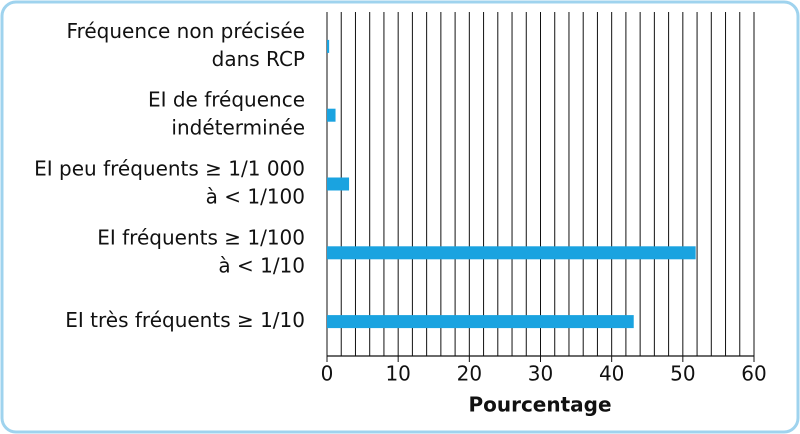 The width and height of the screenshot is (800, 434). I want to click on y-tick-label: à < 1/100, so click(255, 197).